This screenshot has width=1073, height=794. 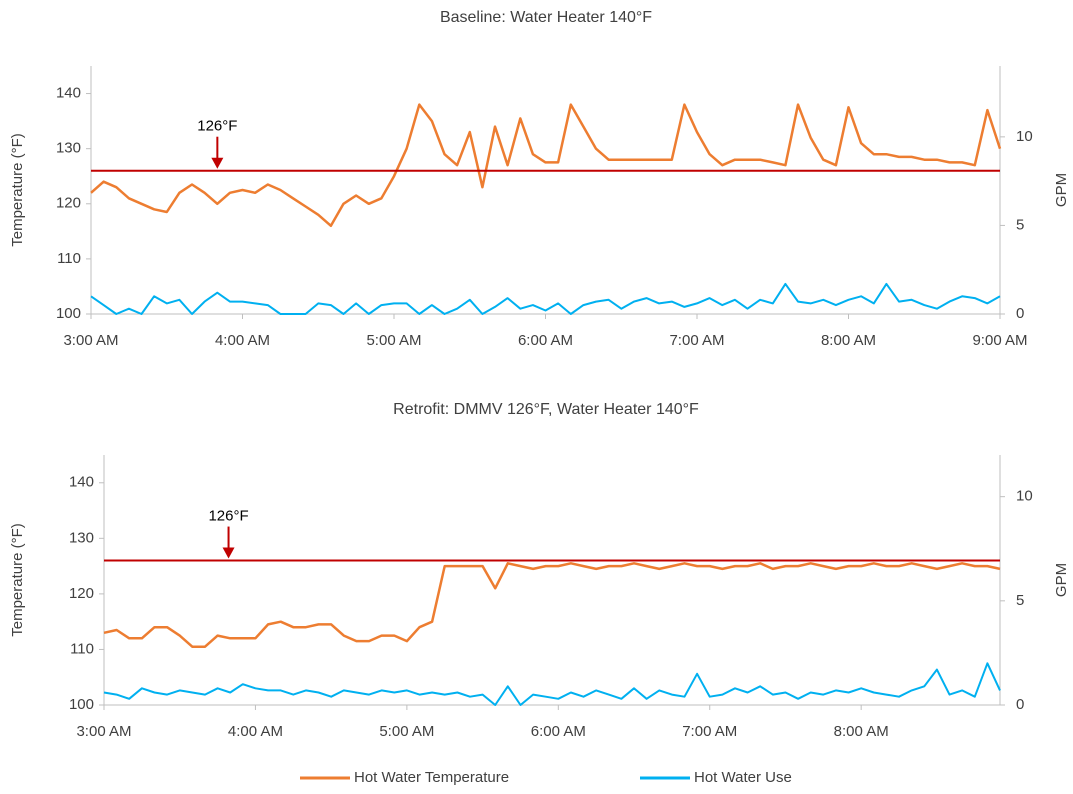 What do you see at coordinates (743, 777) in the screenshot?
I see `legend-label: Hot Water Use` at bounding box center [743, 777].